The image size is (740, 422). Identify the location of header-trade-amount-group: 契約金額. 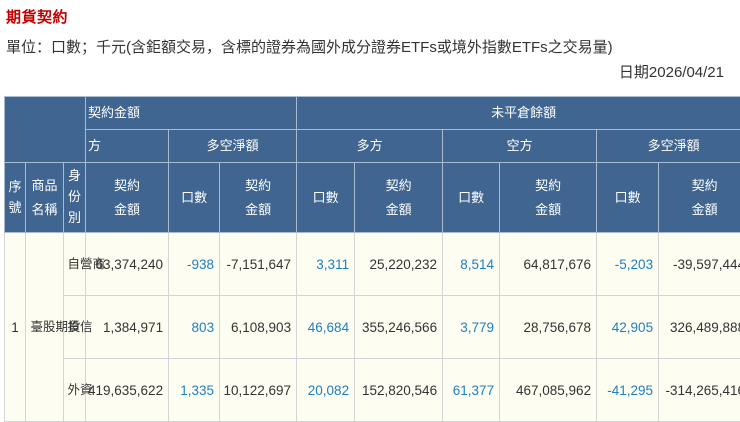
(191, 113).